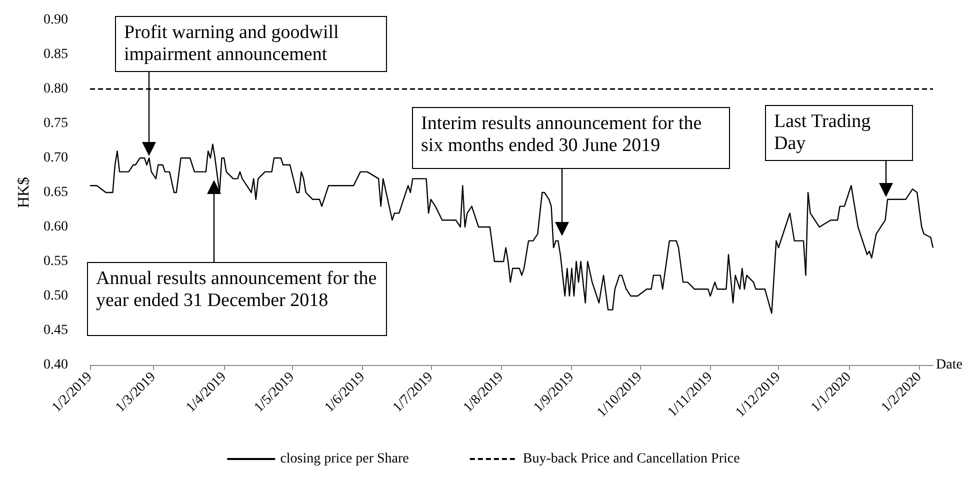 The width and height of the screenshot is (966, 479). I want to click on y-tick-label: 0.65, so click(56, 192).